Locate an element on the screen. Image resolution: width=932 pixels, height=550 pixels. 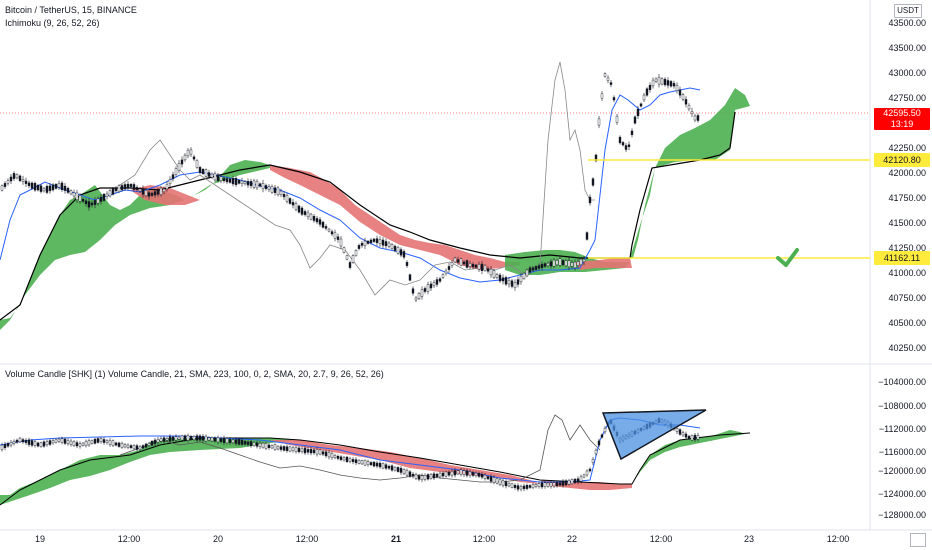
currency-badge: USDT is located at coordinates (908, 11).